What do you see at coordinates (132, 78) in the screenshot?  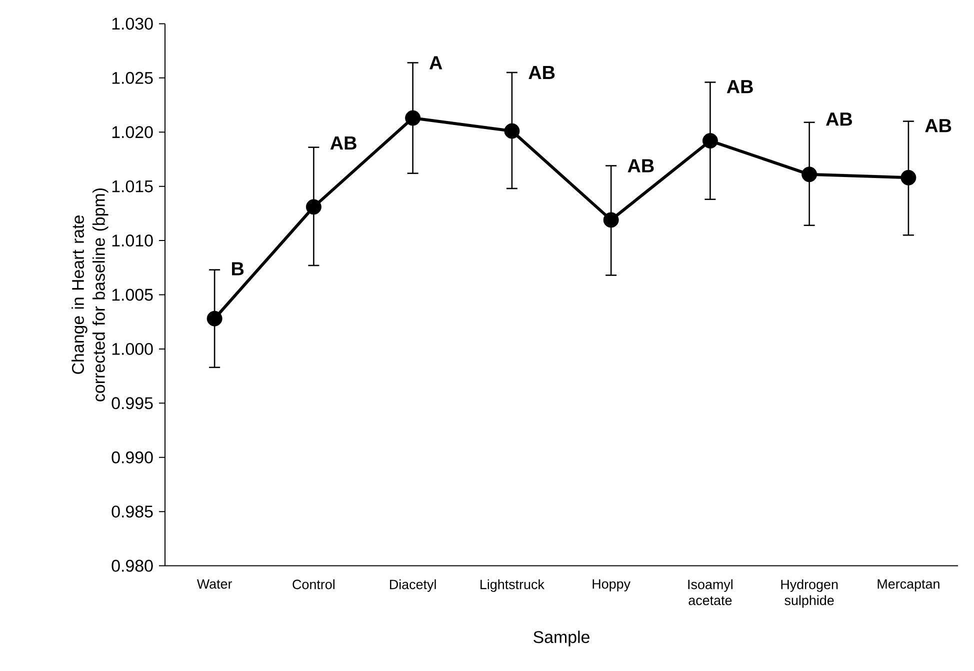 I see `y-tick-label: 1.025` at bounding box center [132, 78].